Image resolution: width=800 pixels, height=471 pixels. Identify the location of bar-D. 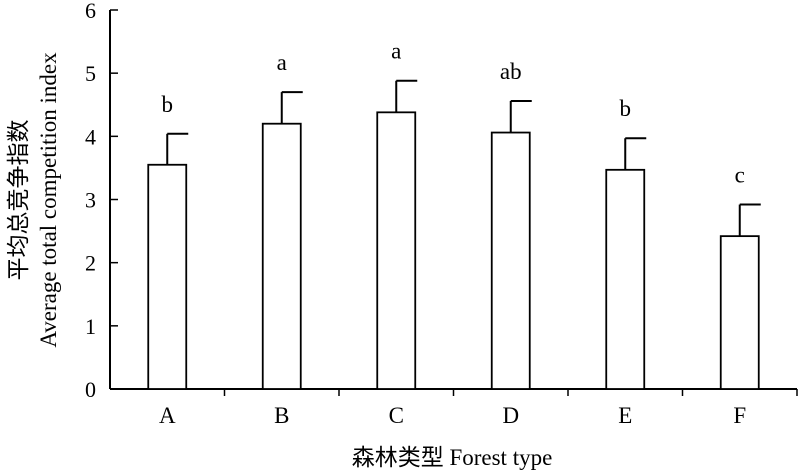
(510, 260).